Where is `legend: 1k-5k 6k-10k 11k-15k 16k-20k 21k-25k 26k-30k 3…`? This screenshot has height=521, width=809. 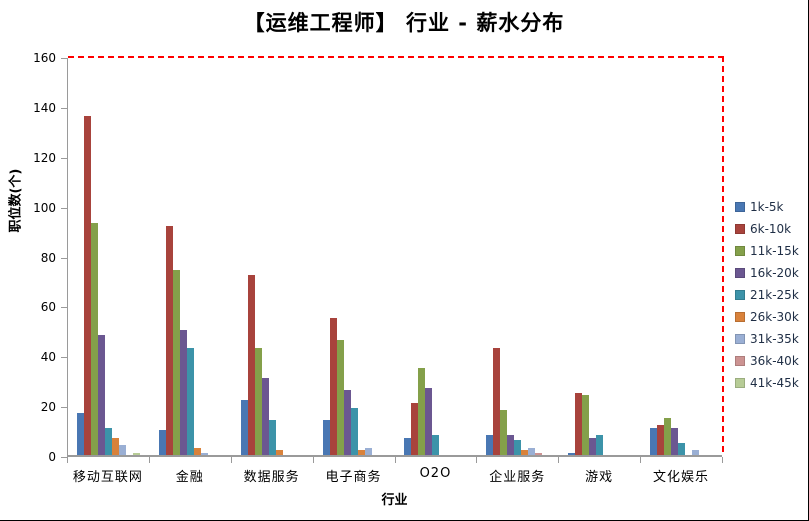 legend: 1k-5k 6k-10k 11k-15k 16k-20k 21k-25k 26k-30k 3… is located at coordinates (767, 295).